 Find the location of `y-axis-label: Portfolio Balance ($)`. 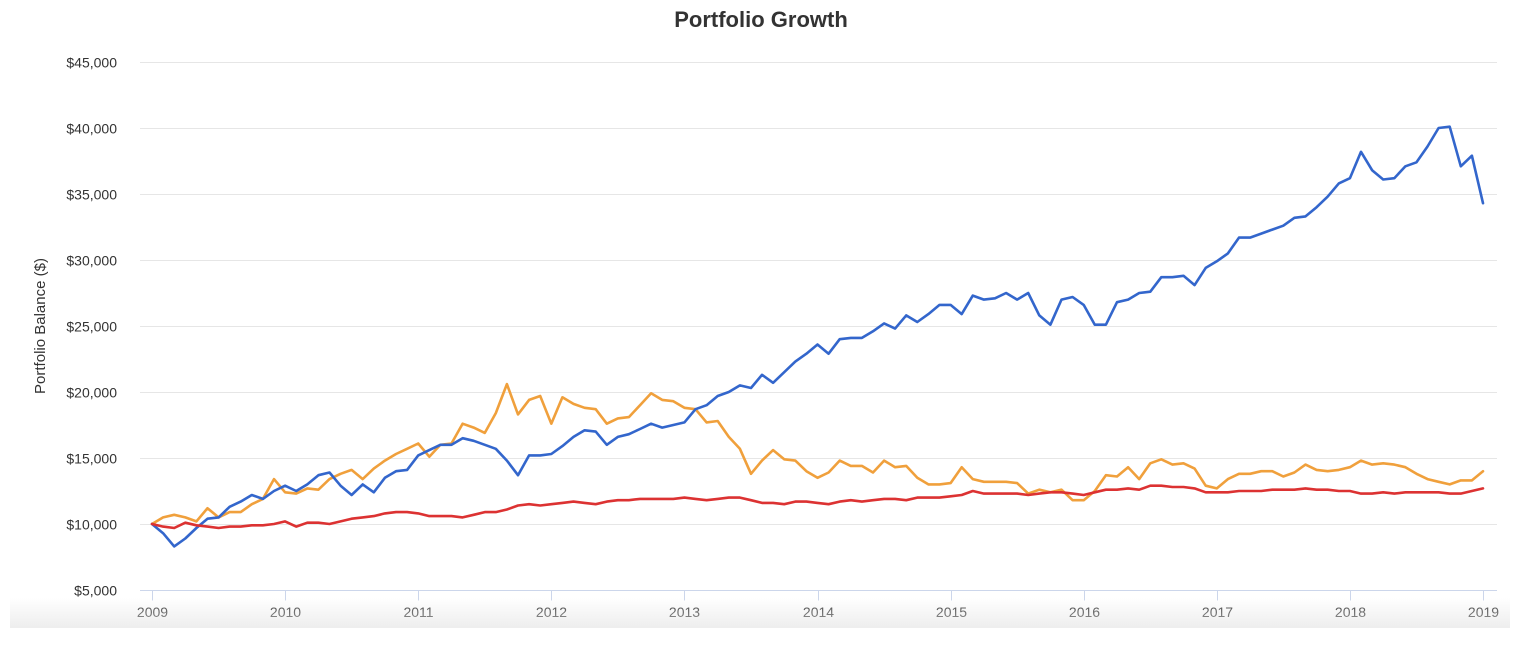

y-axis-label: Portfolio Balance ($) is located at coordinates (40, 326).